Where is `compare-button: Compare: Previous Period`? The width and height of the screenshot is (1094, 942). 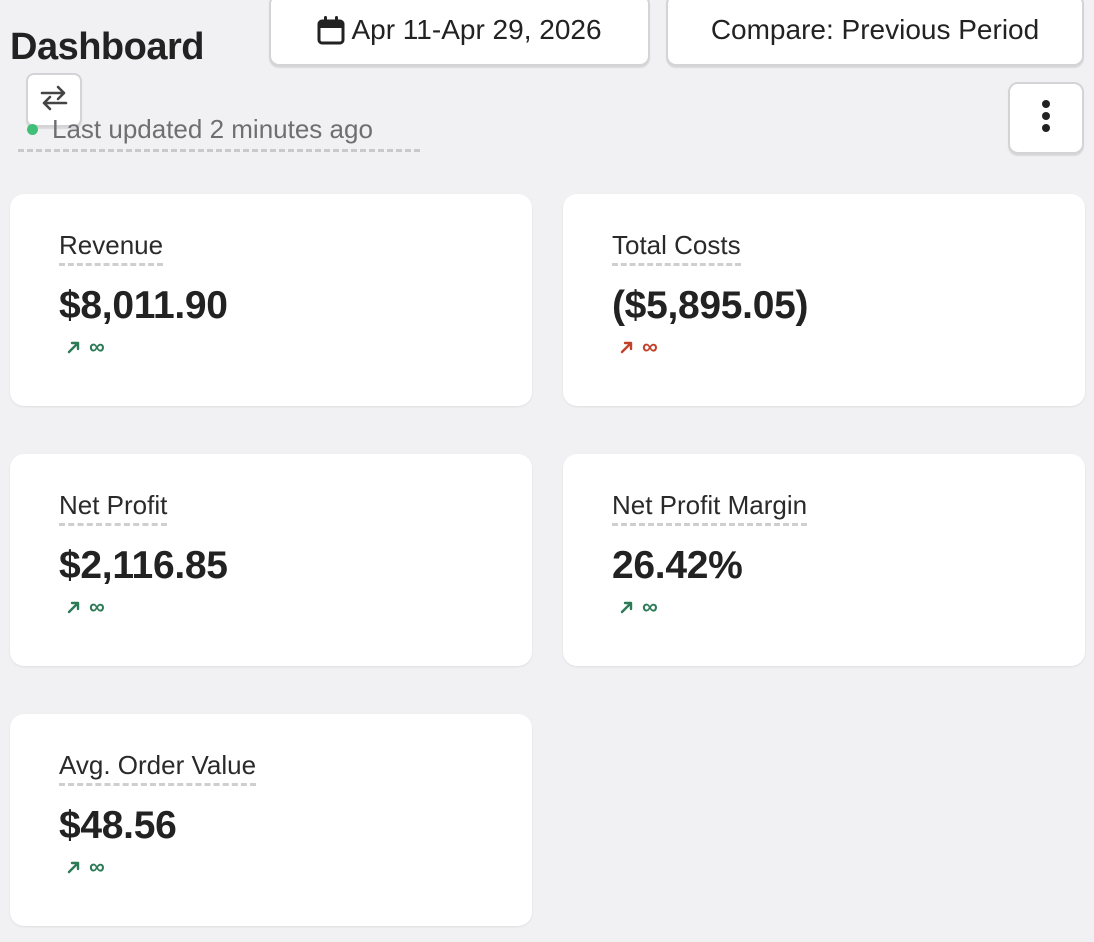 compare-button: Compare: Previous Period is located at coordinates (875, 33).